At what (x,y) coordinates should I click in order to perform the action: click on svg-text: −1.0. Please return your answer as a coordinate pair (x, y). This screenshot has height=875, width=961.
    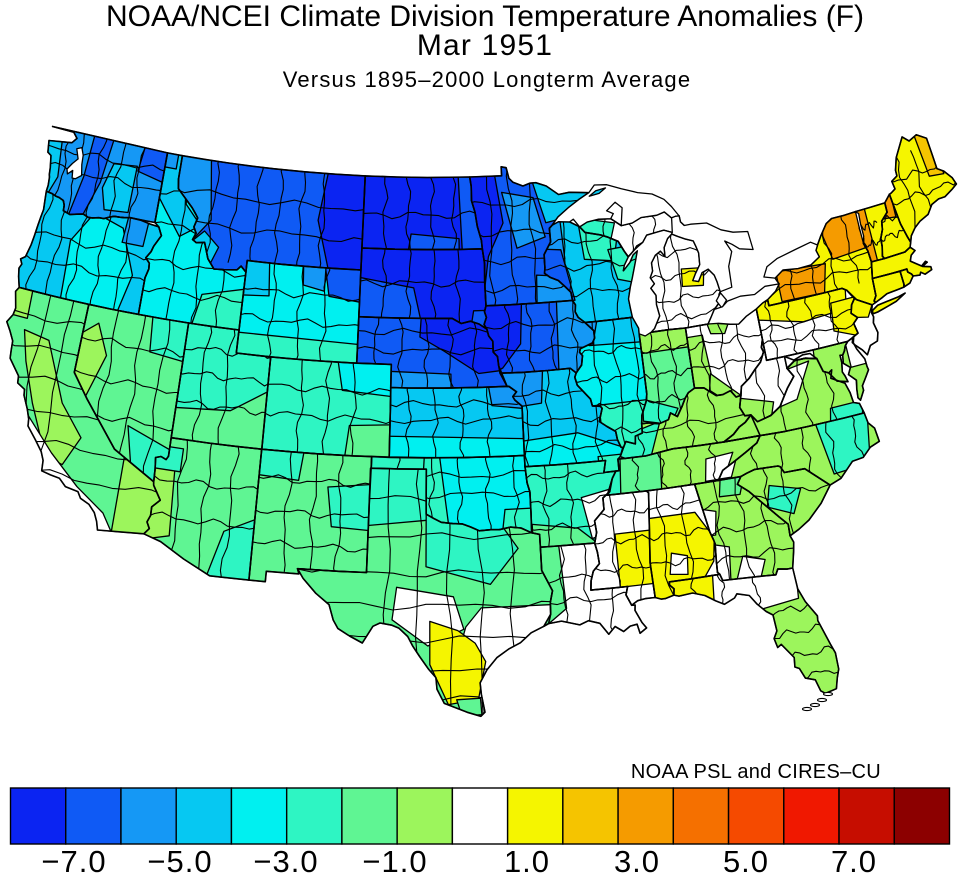
    Looking at the image, I should click on (394, 859).